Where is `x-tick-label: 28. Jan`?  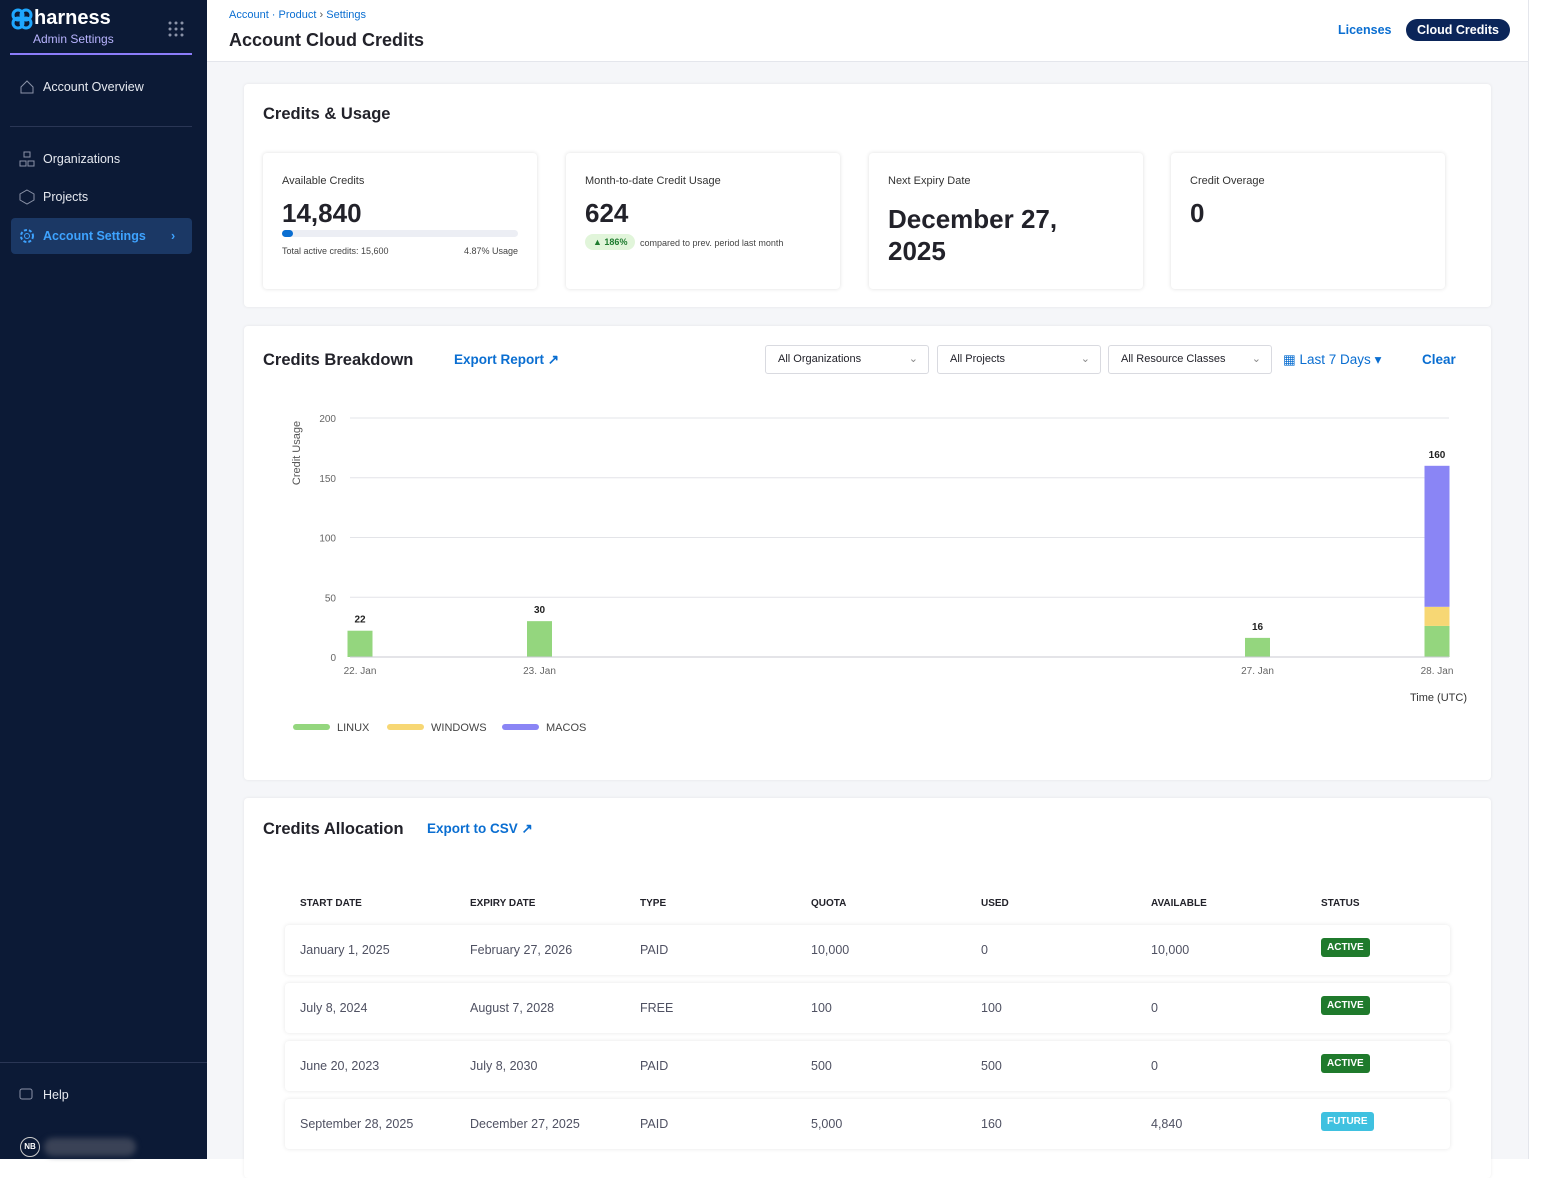
x-tick-label: 28. Jan is located at coordinates (1437, 671).